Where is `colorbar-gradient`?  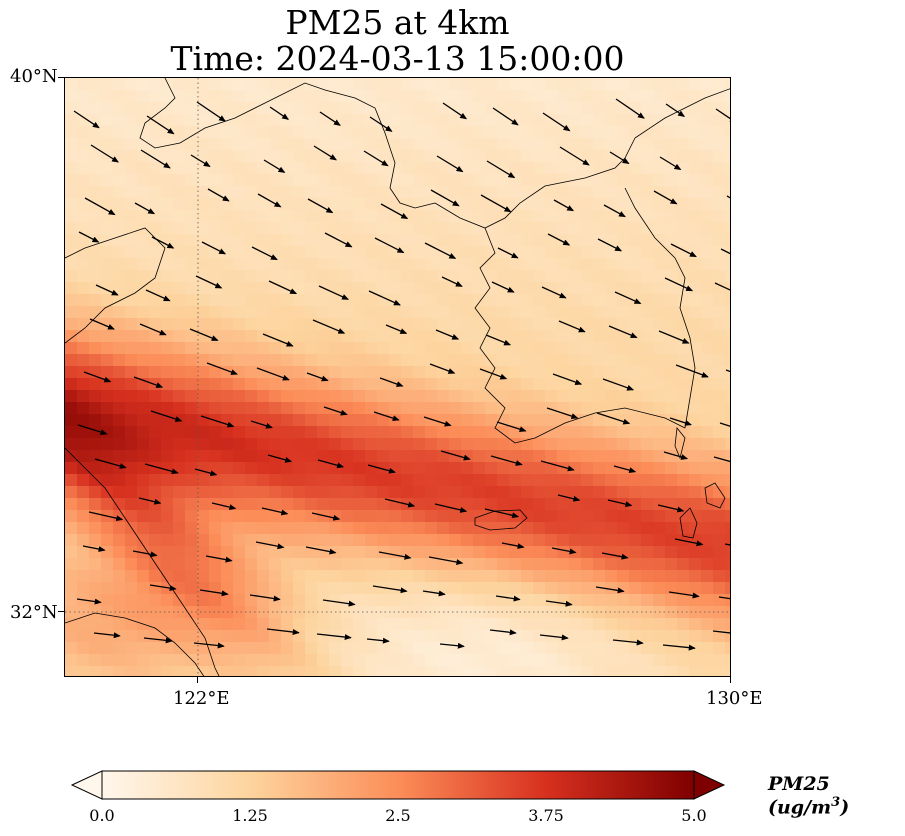
colorbar-gradient is located at coordinates (398, 785).